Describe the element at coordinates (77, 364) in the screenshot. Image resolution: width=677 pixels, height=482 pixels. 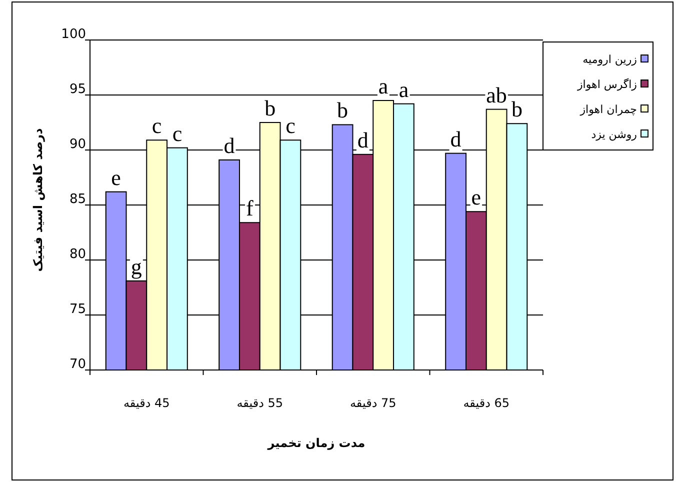
I see `y-tick-label: 70` at that location.